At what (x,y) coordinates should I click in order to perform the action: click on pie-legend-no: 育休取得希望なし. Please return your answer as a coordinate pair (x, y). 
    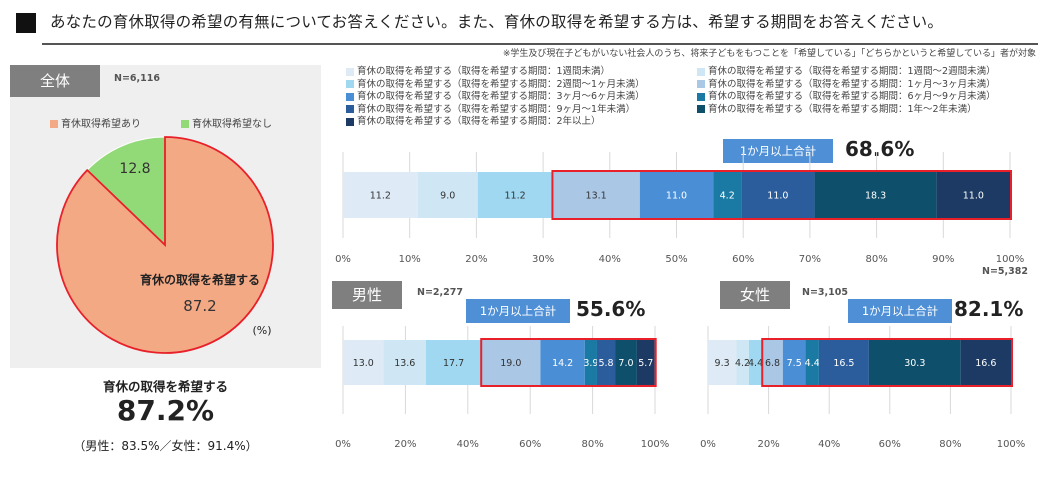
    Looking at the image, I should click on (226, 122).